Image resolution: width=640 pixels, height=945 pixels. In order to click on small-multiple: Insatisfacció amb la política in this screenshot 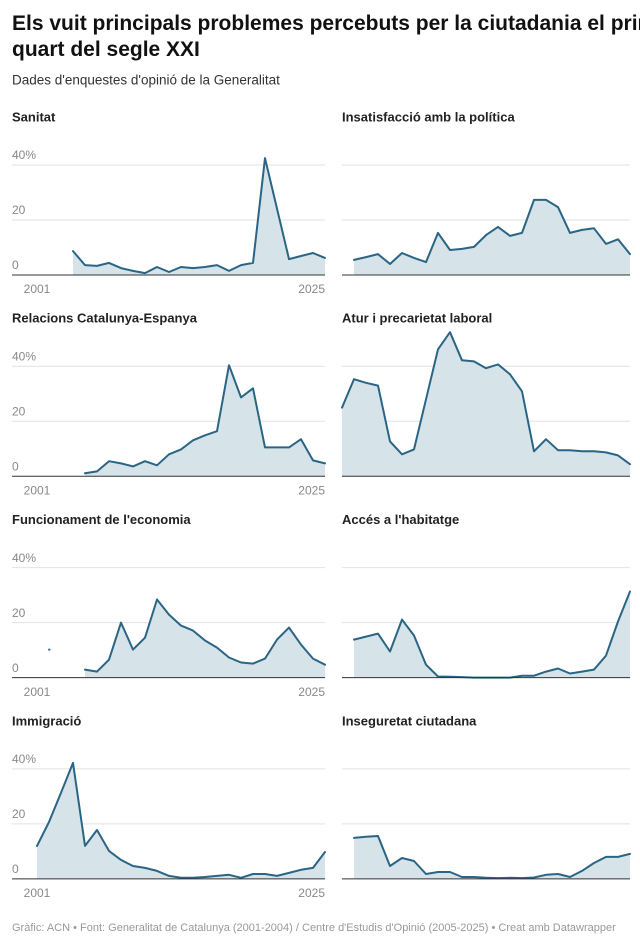, I will do `click(486, 192)`.